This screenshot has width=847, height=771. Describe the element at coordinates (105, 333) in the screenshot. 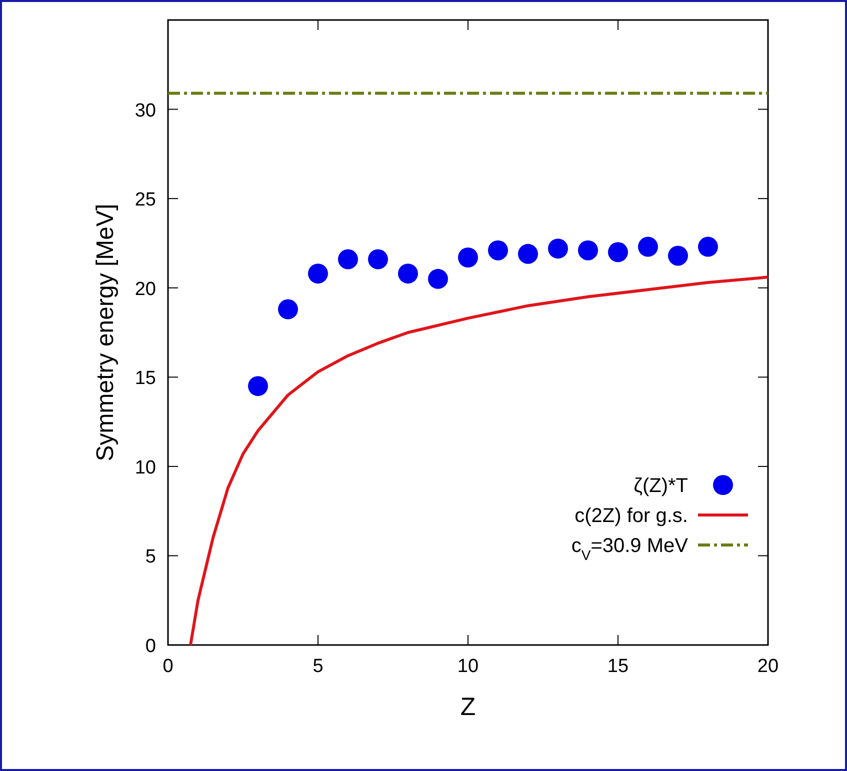

I see `y-axis-title: Symmetry energy [MeV]` at that location.